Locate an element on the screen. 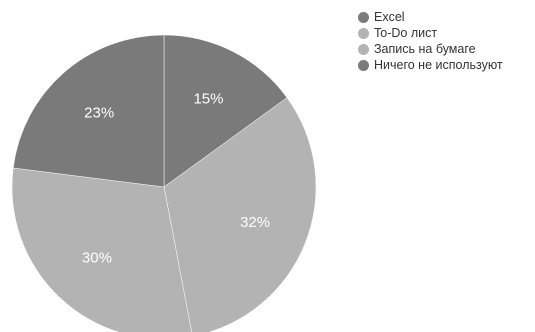  slice-label-2: 32% is located at coordinates (255, 222).